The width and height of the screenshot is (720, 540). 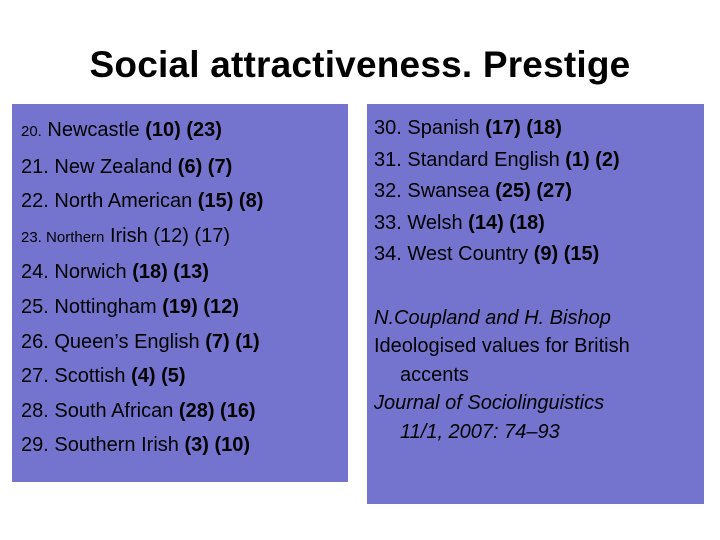 I want to click on item-number: 33., so click(x=388, y=222).